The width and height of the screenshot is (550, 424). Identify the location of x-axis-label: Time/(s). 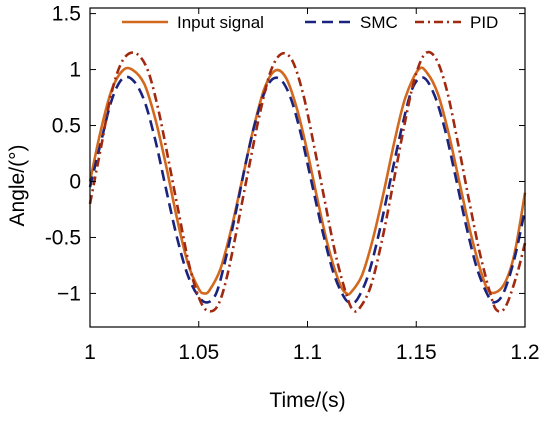
(307, 400).